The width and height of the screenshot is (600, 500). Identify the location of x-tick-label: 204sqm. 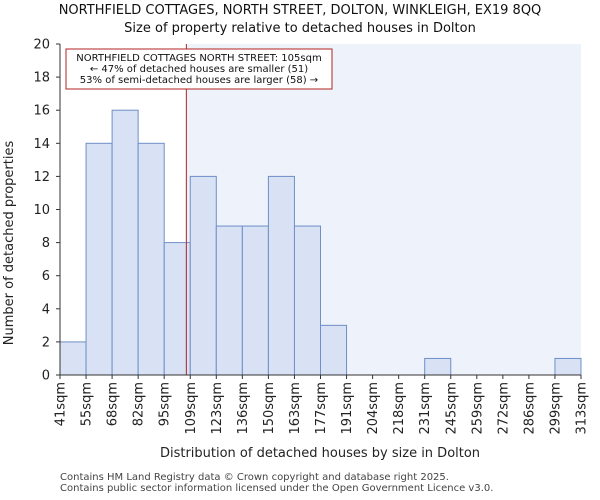
(373, 408).